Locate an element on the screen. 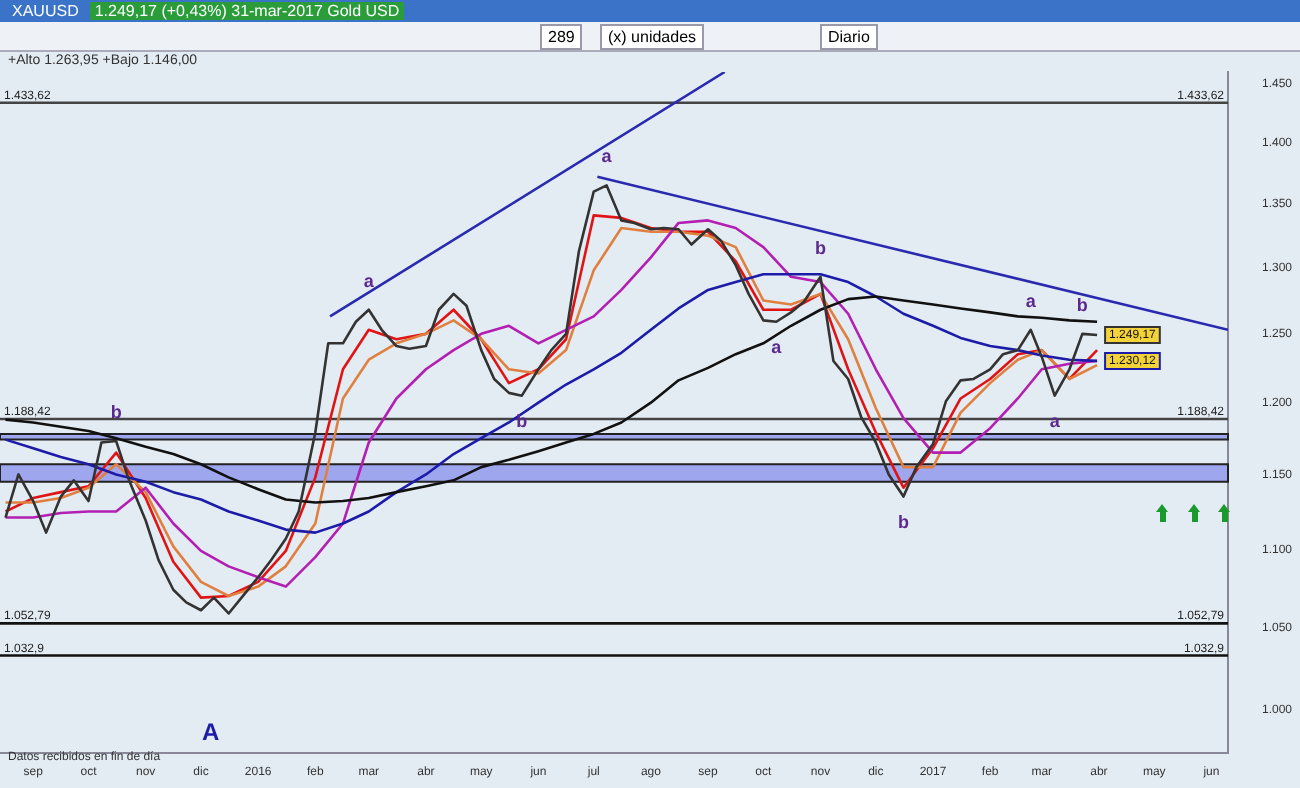 This screenshot has width=1300, height=788. chart-title: XAUUSD is located at coordinates (45, 11).